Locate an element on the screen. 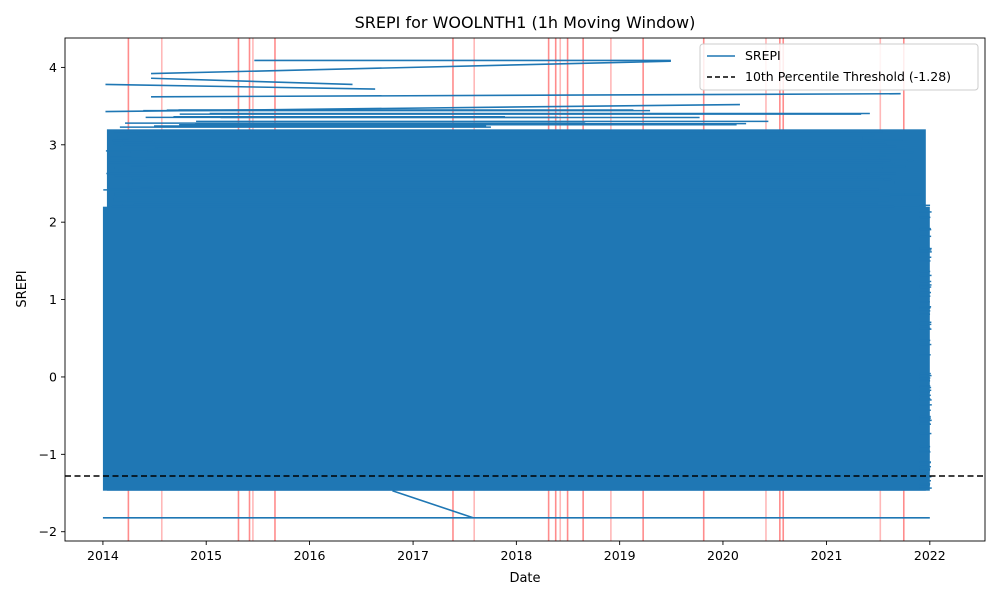 Image resolution: width=1000 pixels, height=600 pixels. legend-box is located at coordinates (839, 67).